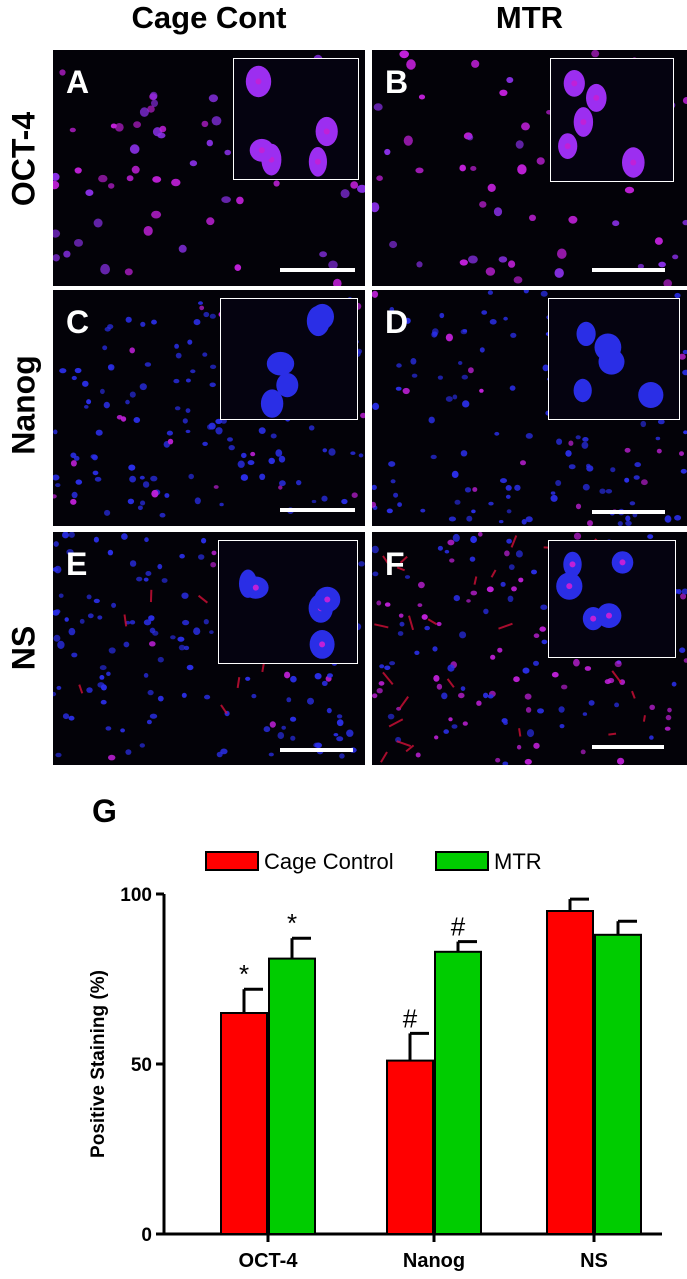 Image resolution: width=687 pixels, height=1279 pixels. What do you see at coordinates (395, 564) in the screenshot?
I see `panel-letter: F` at bounding box center [395, 564].